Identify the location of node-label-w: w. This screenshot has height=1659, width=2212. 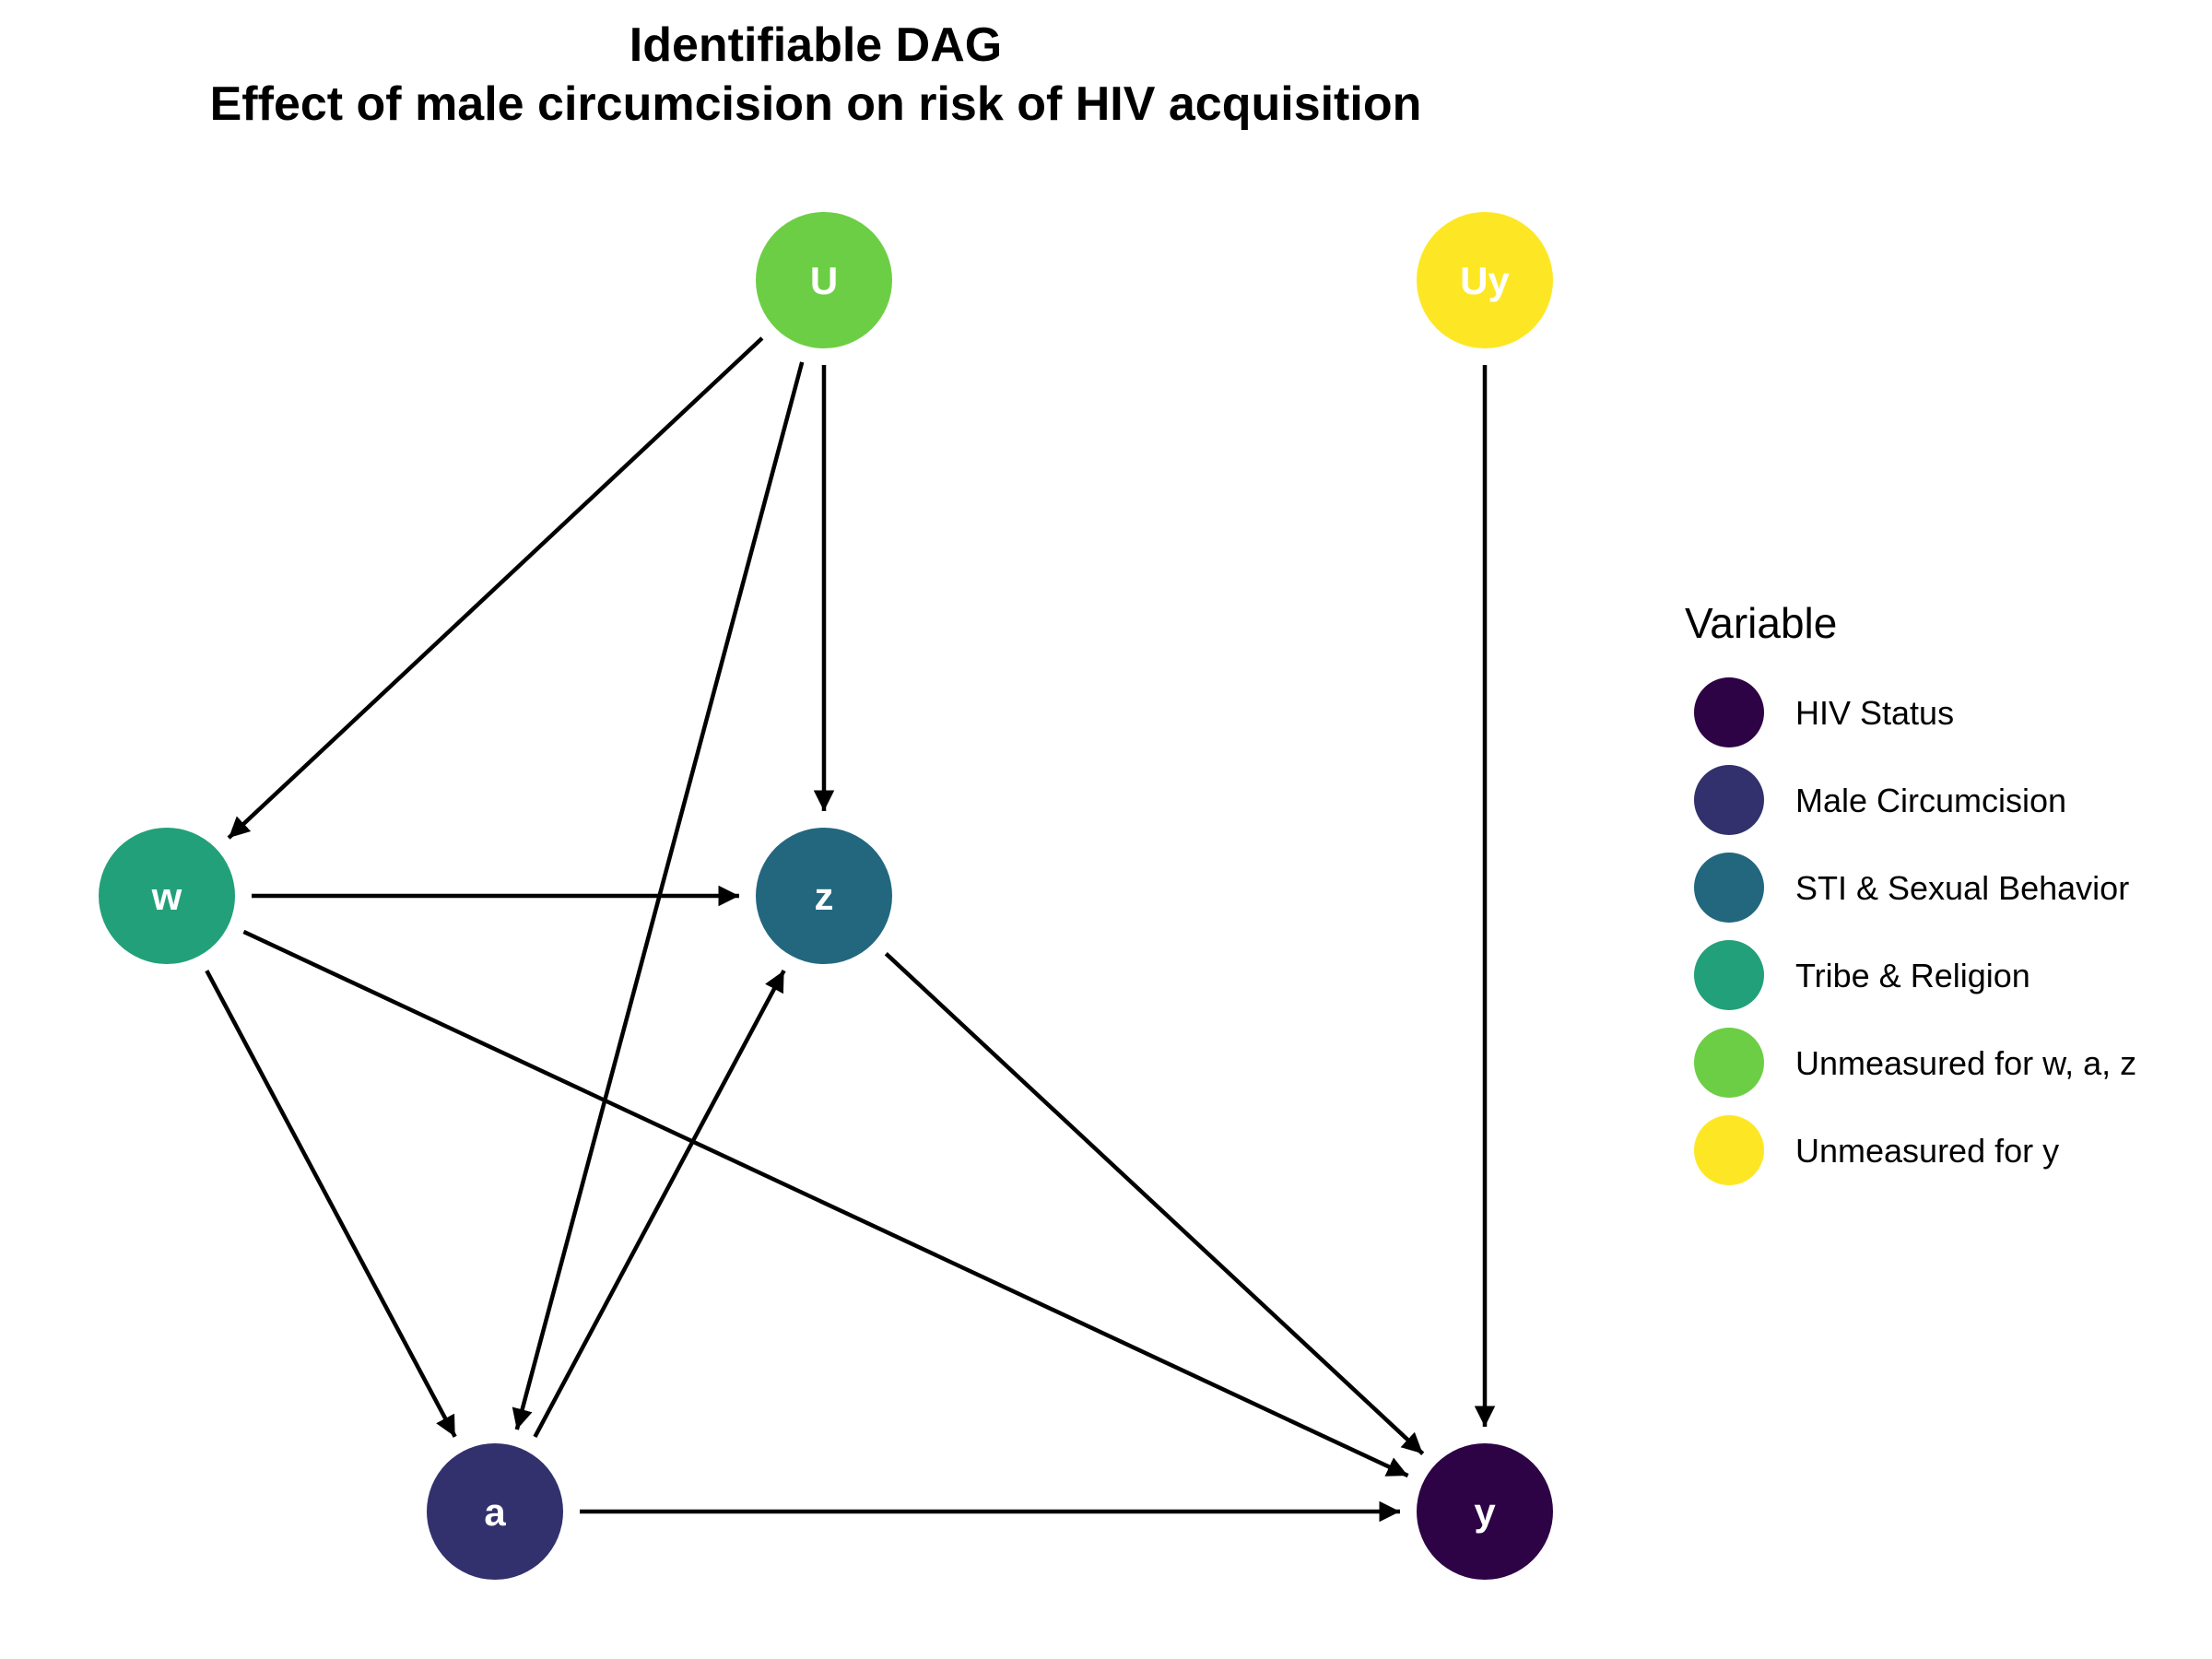
(166, 896).